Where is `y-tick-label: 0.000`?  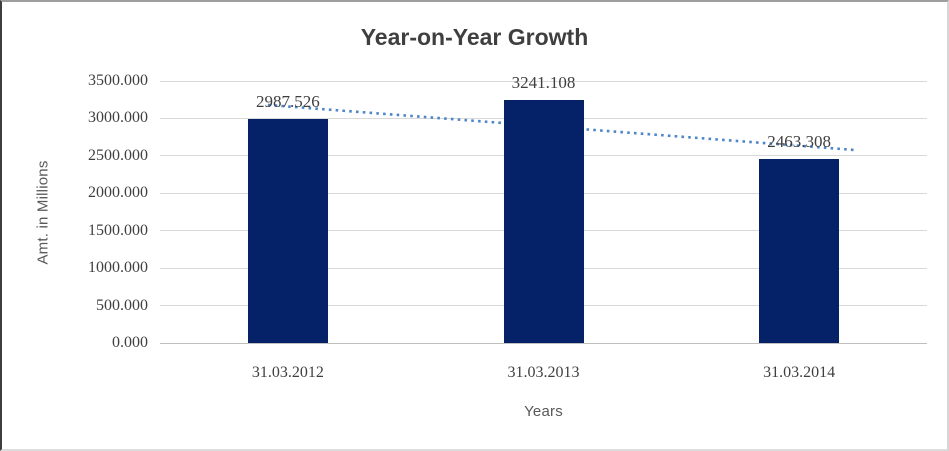 y-tick-label: 0.000 is located at coordinates (130, 342).